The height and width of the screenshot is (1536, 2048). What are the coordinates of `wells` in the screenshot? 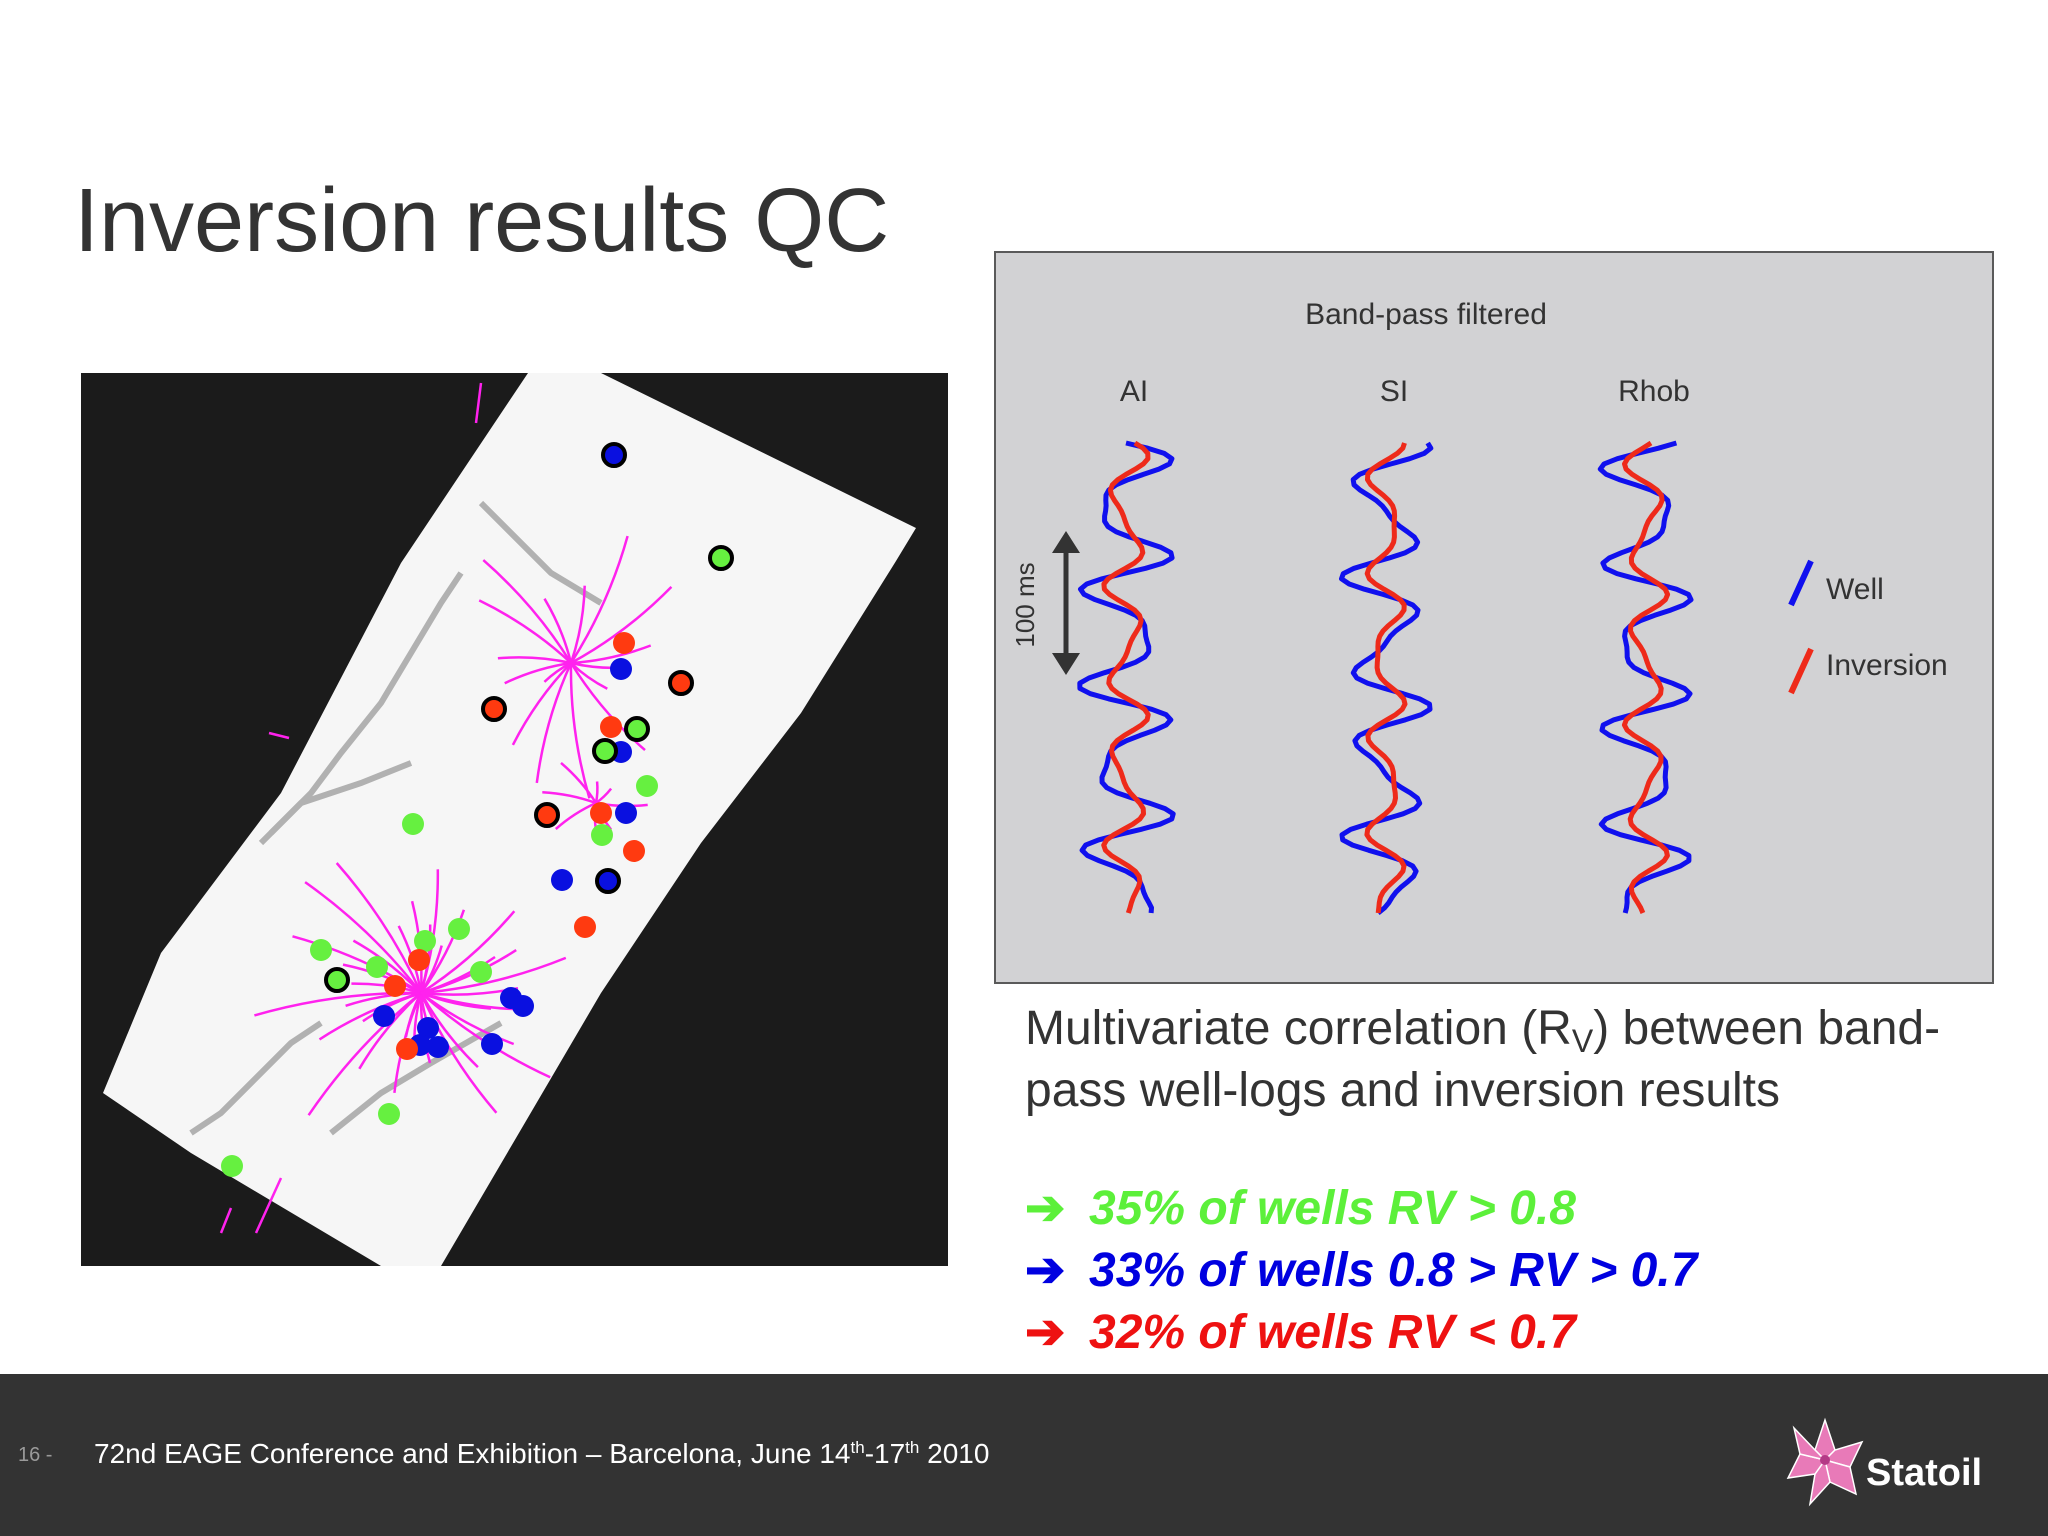 It's located at (477, 809).